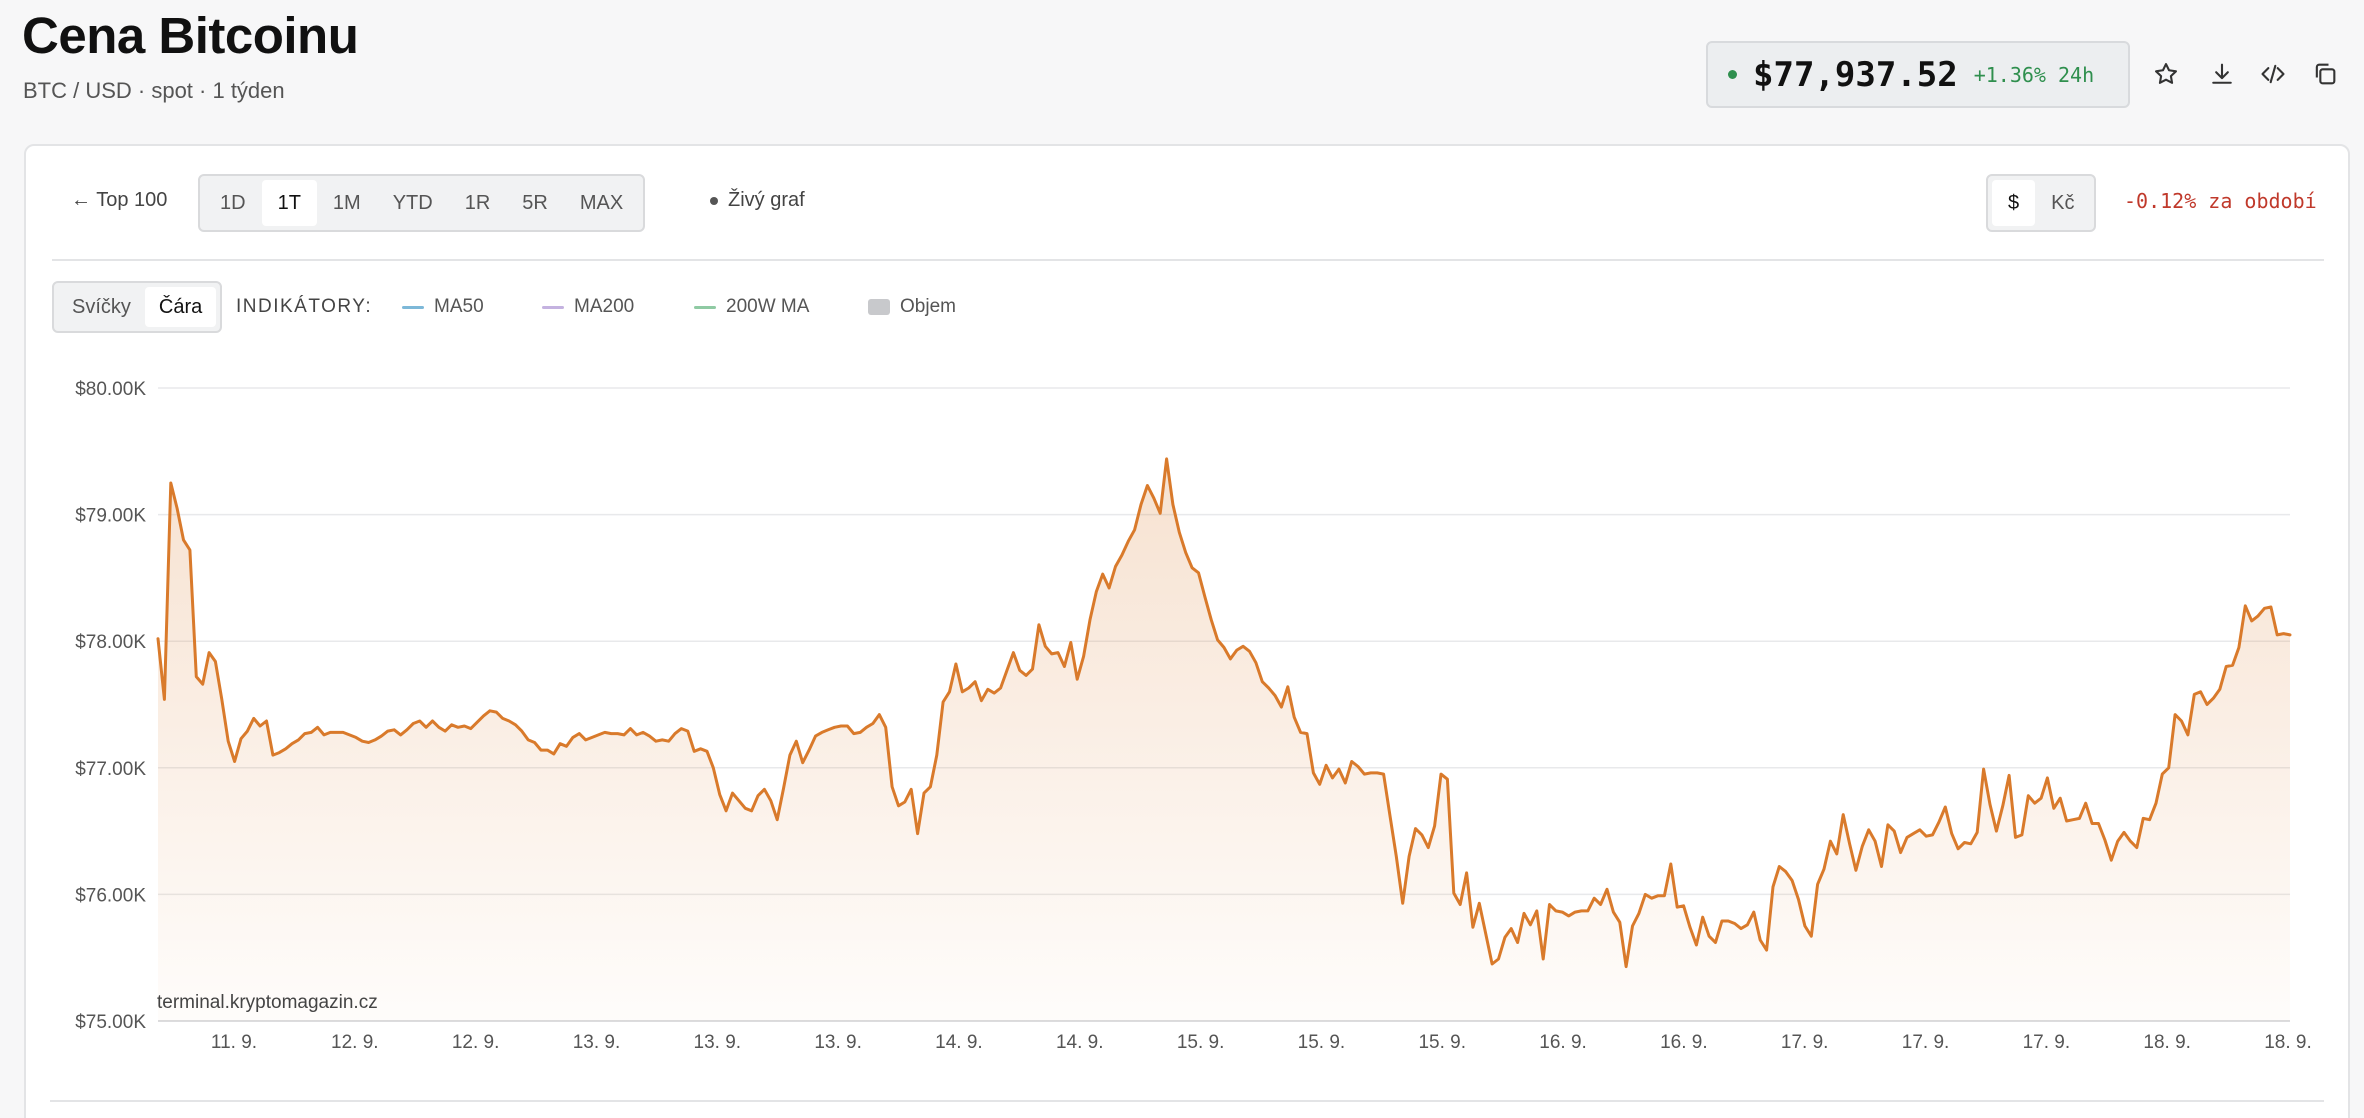  What do you see at coordinates (110, 389) in the screenshot?
I see `y-tick-label: $80.00K` at bounding box center [110, 389].